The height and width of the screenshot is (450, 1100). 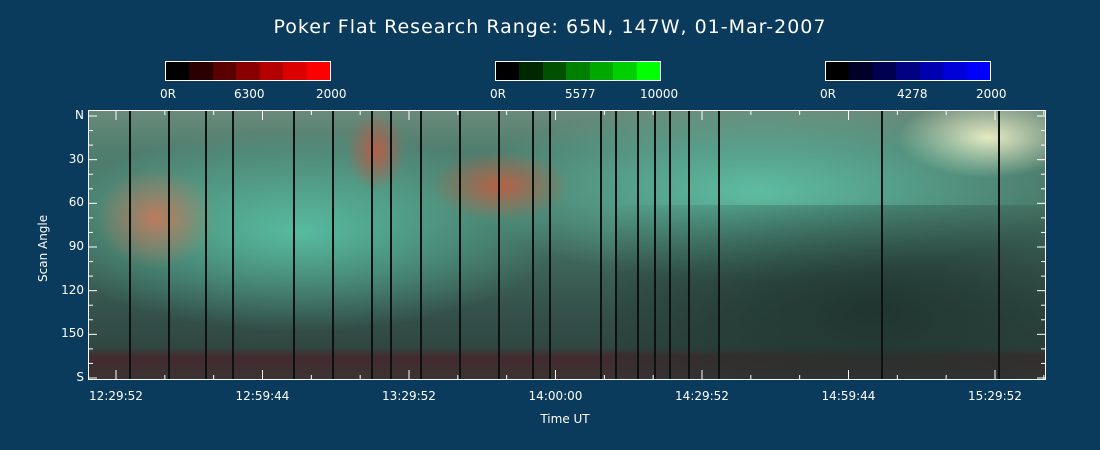 What do you see at coordinates (262, 396) in the screenshot?
I see `x-tick-label: 12:59:44` at bounding box center [262, 396].